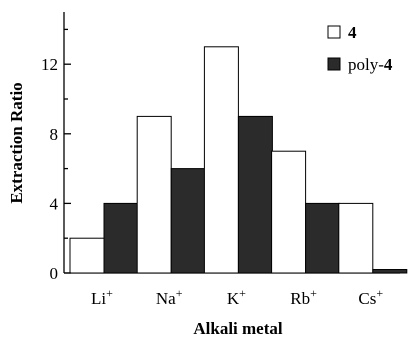 Image resolution: width=412 pixels, height=348 pixels. Describe the element at coordinates (56, 155) in the screenshot. I see `y-axis-ticks: 0 4 8 12` at that location.